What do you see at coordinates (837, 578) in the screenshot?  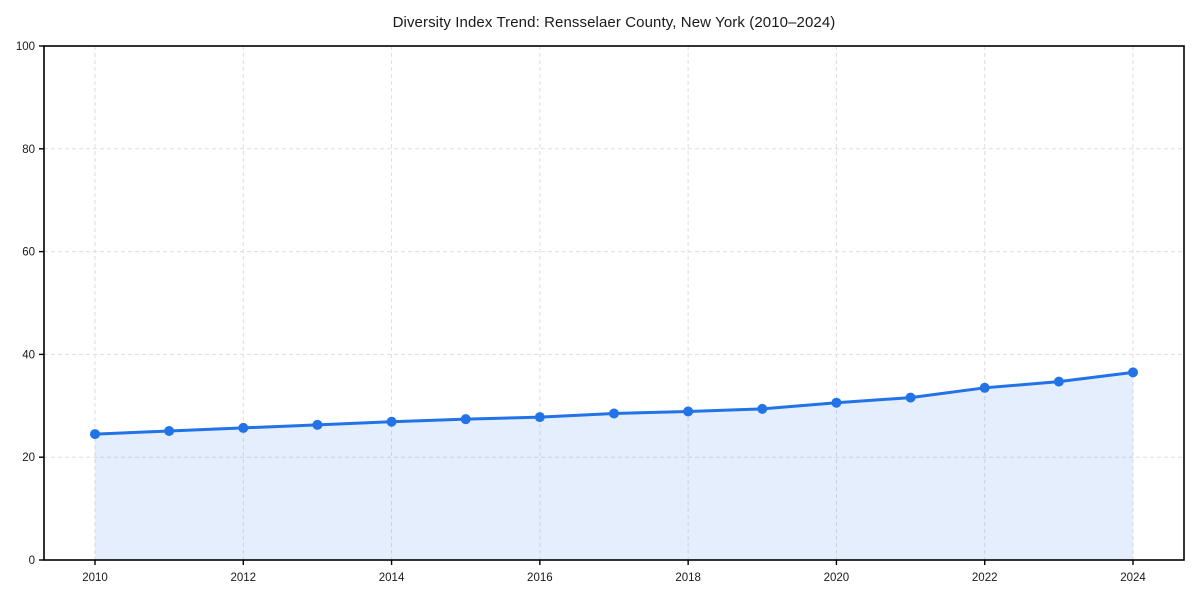 I see `x-tick-label: 2020` at bounding box center [837, 578].